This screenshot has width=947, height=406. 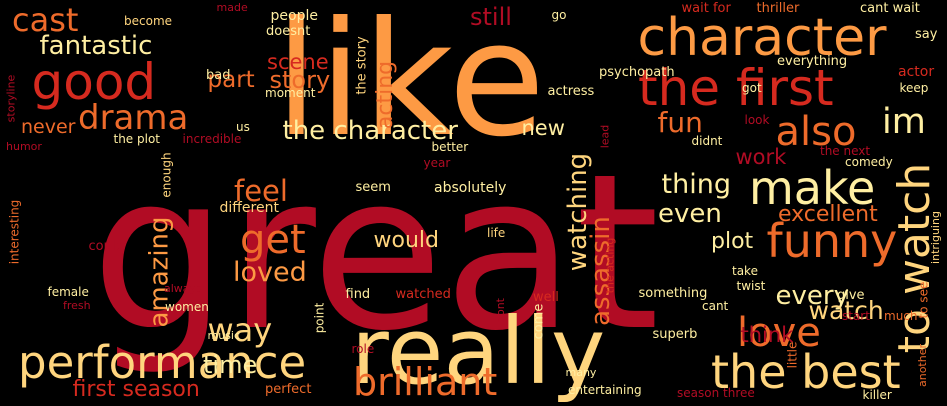 What do you see at coordinates (851, 295) in the screenshot?
I see `word-give: give` at bounding box center [851, 295].